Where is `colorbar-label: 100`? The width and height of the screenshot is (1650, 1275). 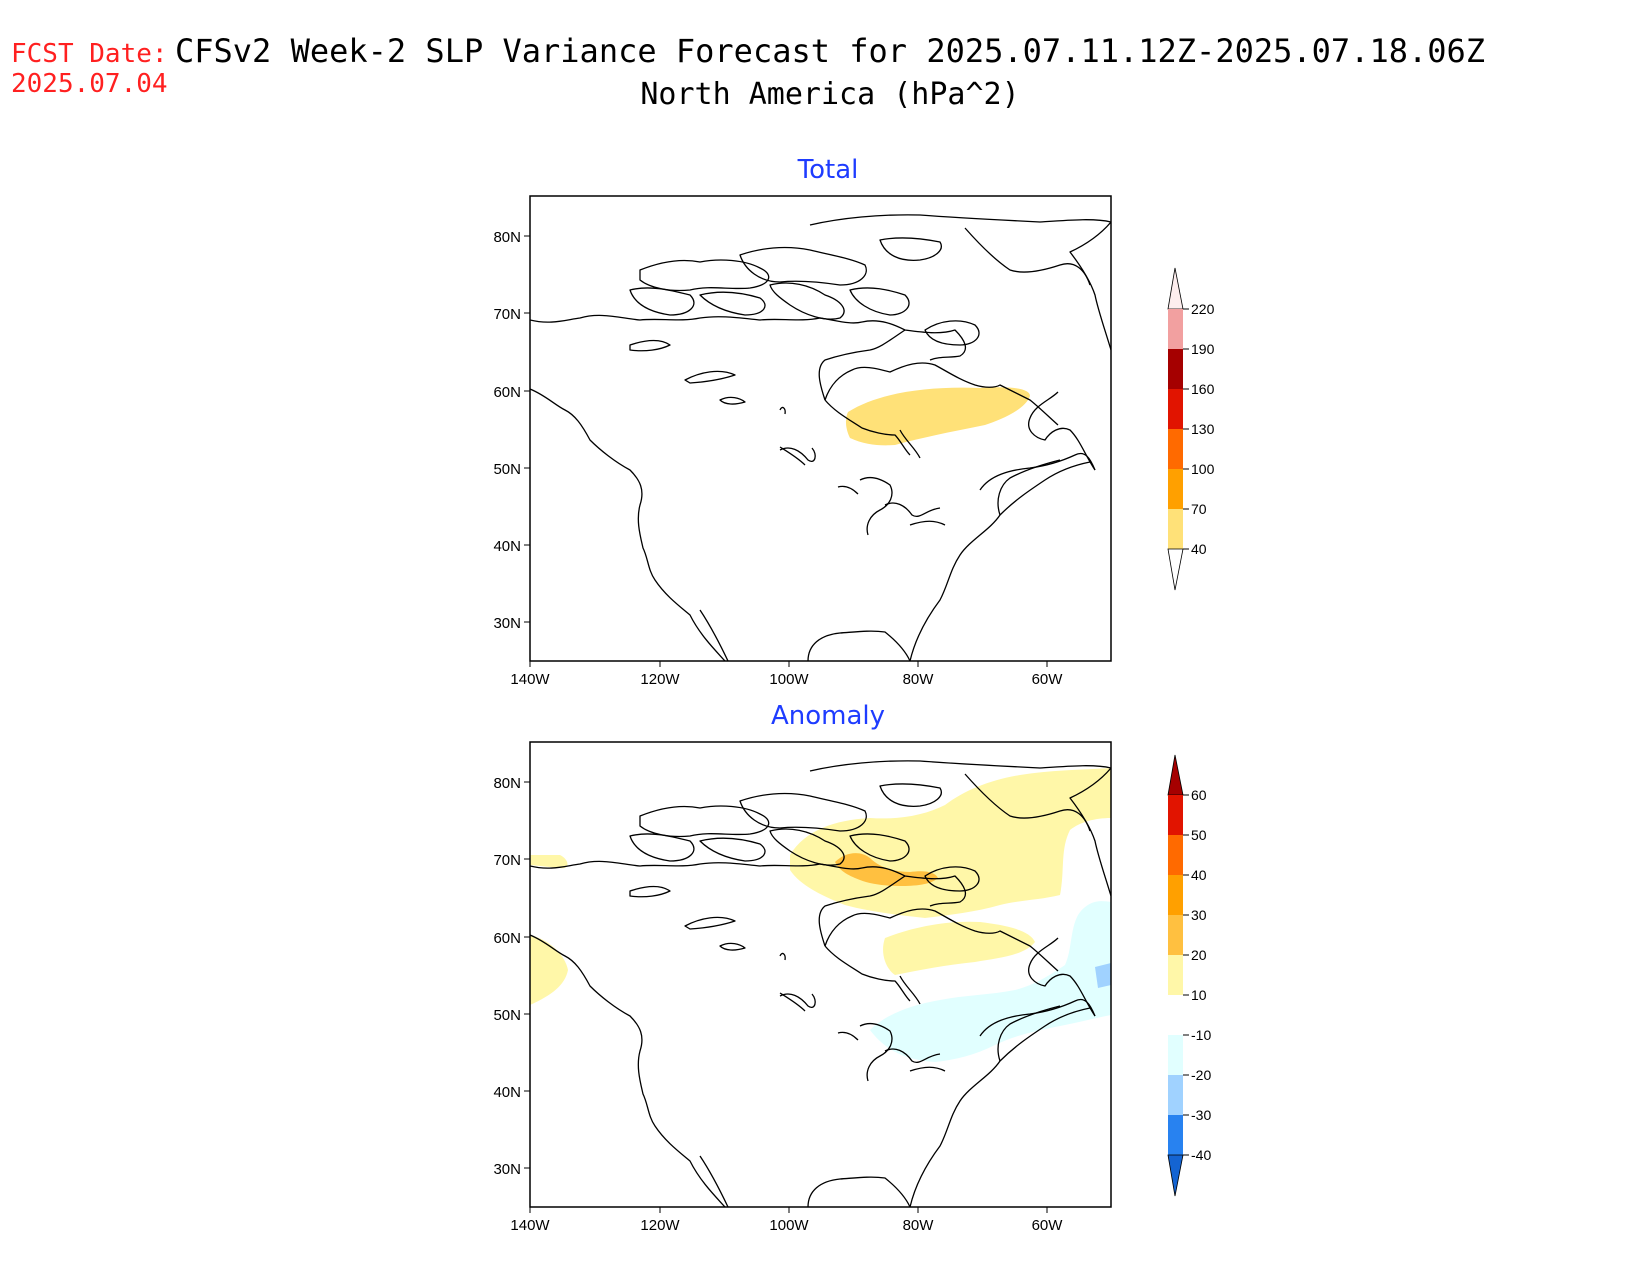
colorbar-label: 100 is located at coordinates (1203, 469).